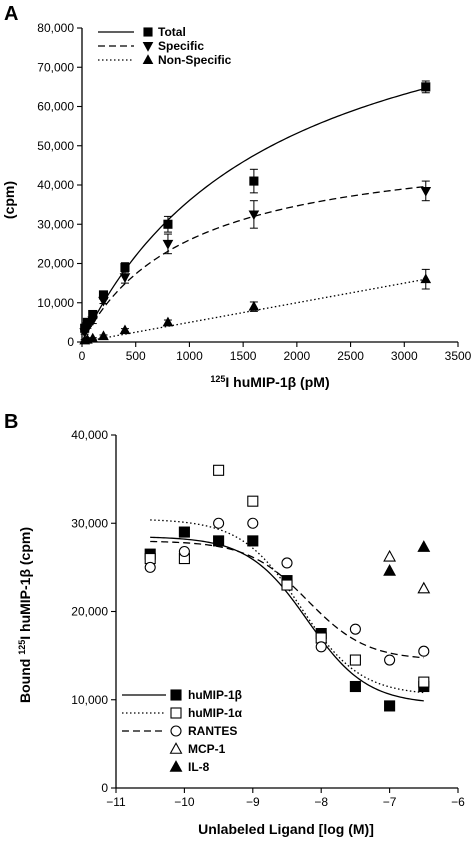  What do you see at coordinates (82, 356) in the screenshot?
I see `x-tick-label: 0` at bounding box center [82, 356].